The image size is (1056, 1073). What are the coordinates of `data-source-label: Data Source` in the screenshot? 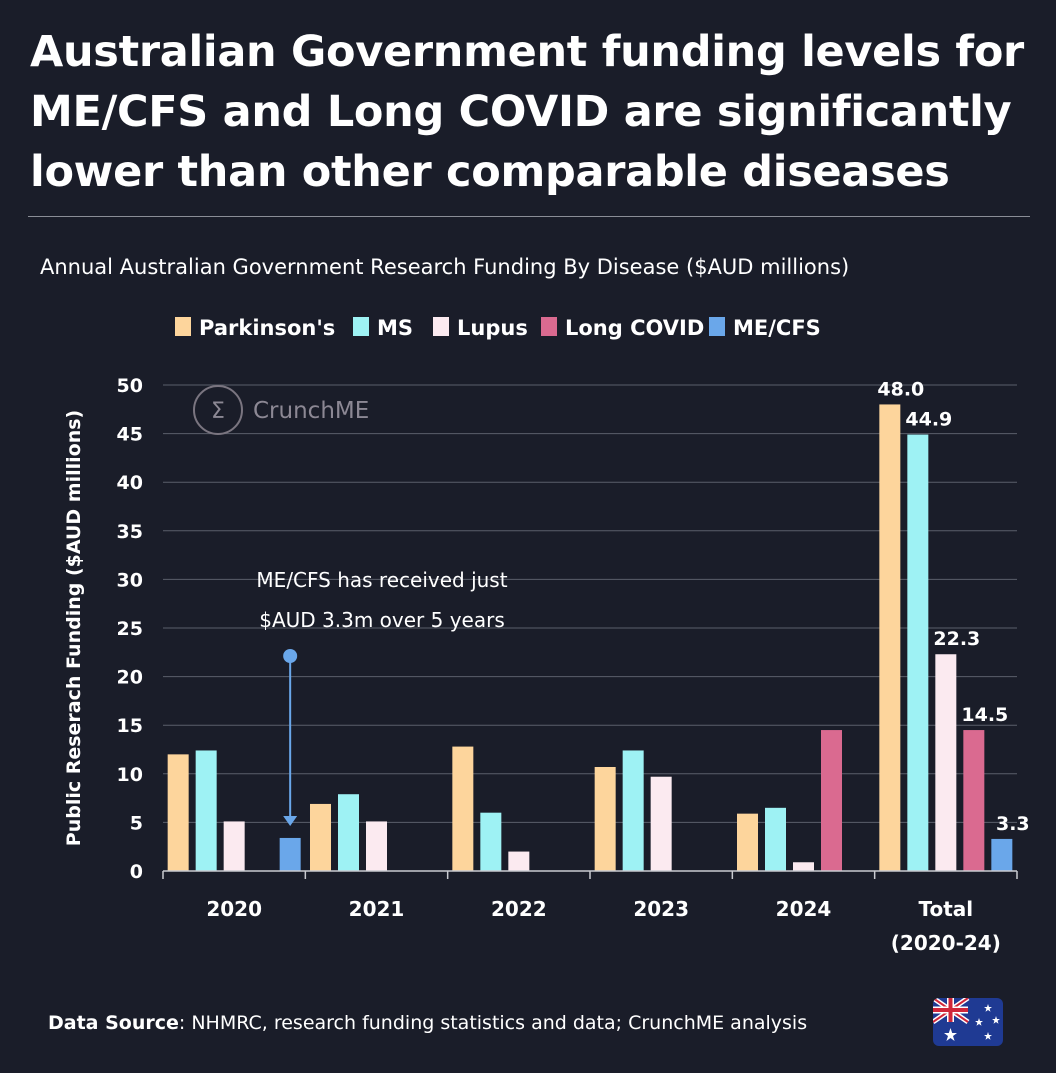 It's located at (113, 1023).